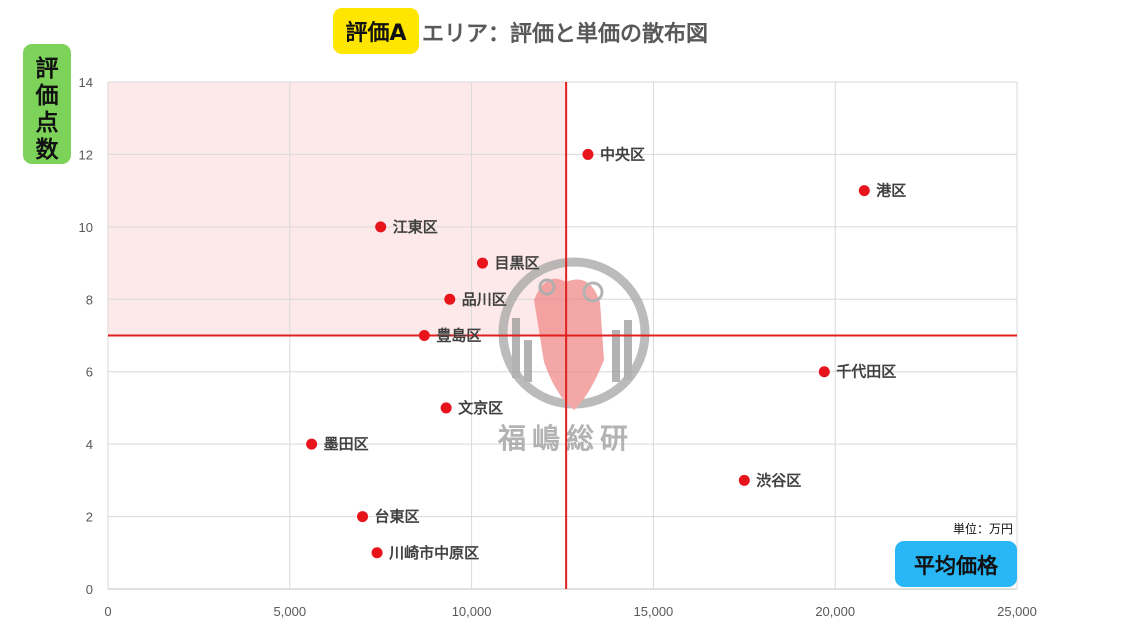 The height and width of the screenshot is (633, 1126). What do you see at coordinates (346, 444) in the screenshot?
I see `data-point-label: 墨田区` at bounding box center [346, 444].